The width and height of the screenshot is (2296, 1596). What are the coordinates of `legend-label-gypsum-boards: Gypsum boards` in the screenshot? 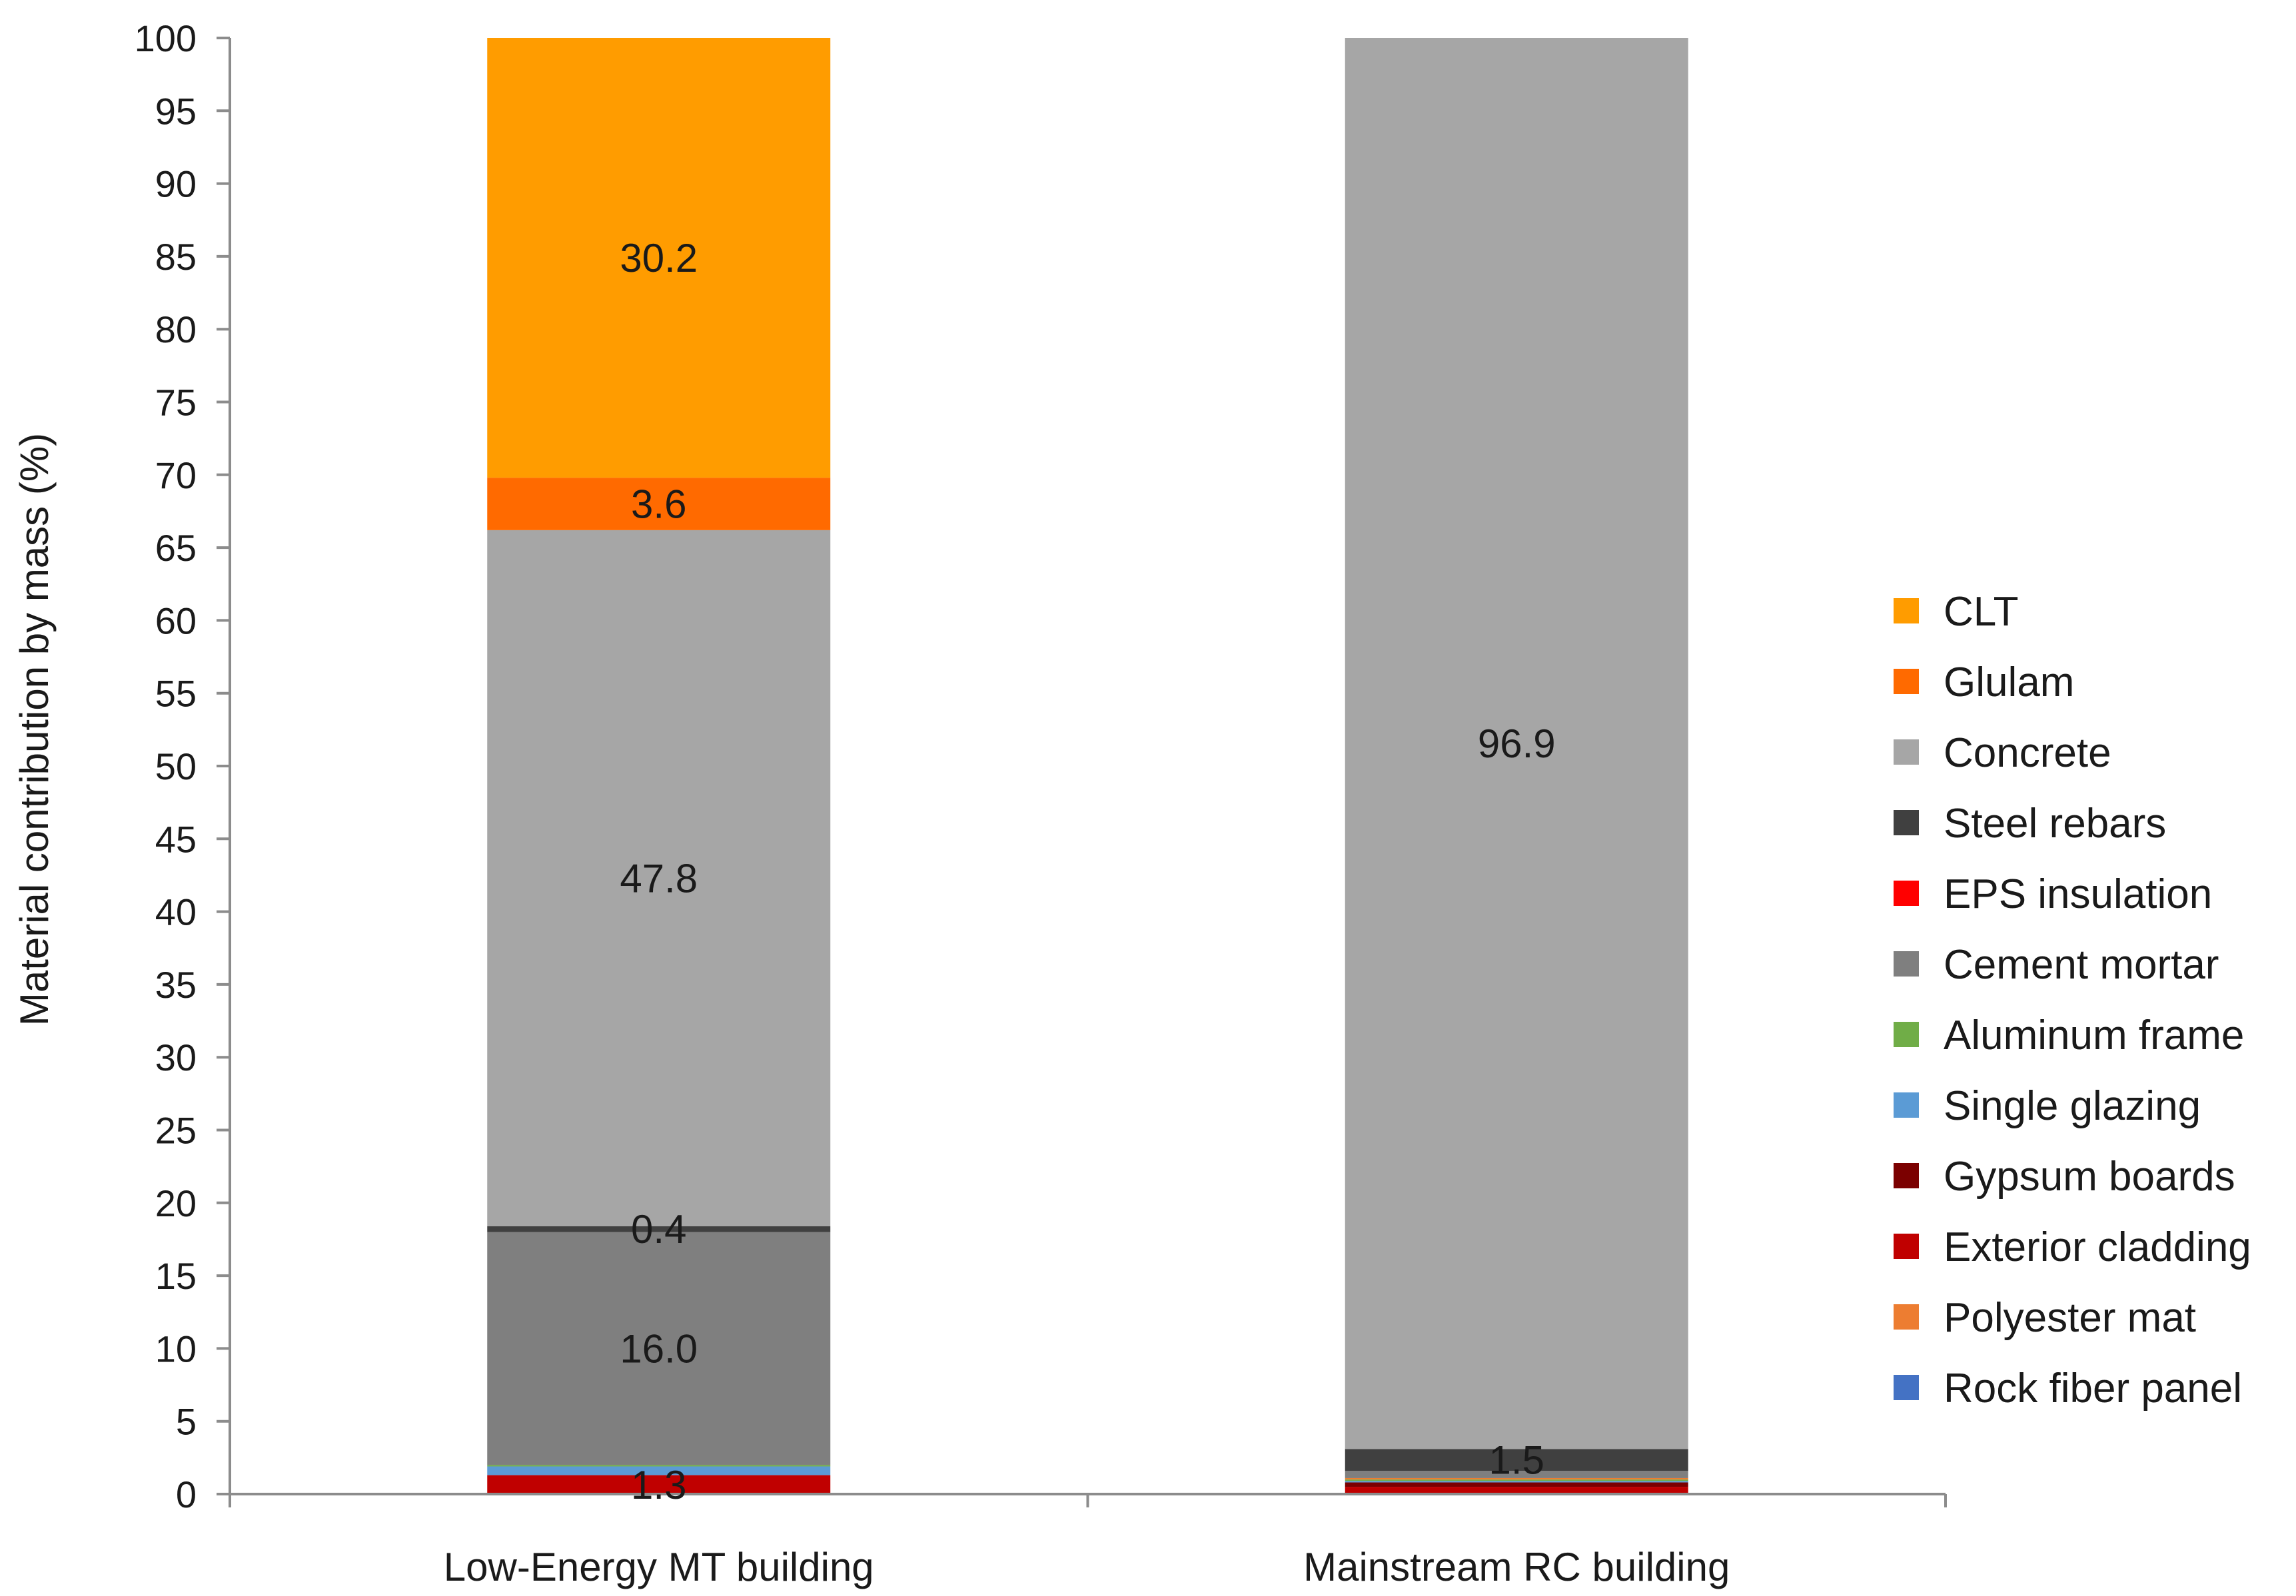 It's located at (2089, 1177).